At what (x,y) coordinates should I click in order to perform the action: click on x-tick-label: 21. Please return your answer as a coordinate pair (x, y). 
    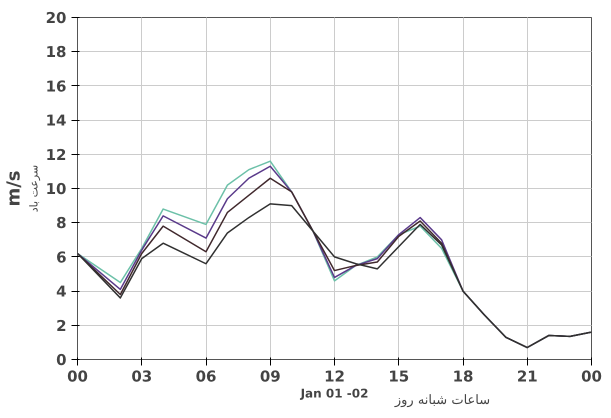
    Looking at the image, I should click on (527, 377).